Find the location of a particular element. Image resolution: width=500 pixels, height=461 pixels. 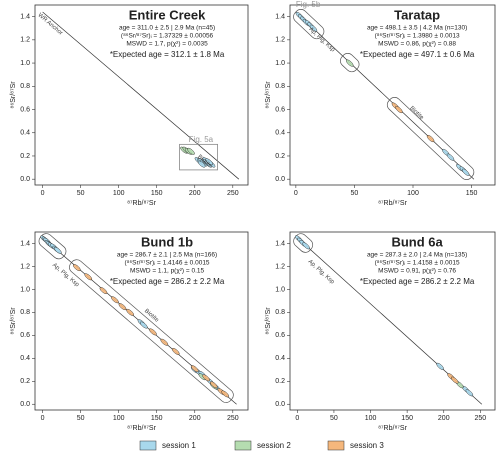

legend-label: session 2 is located at coordinates (274, 445).